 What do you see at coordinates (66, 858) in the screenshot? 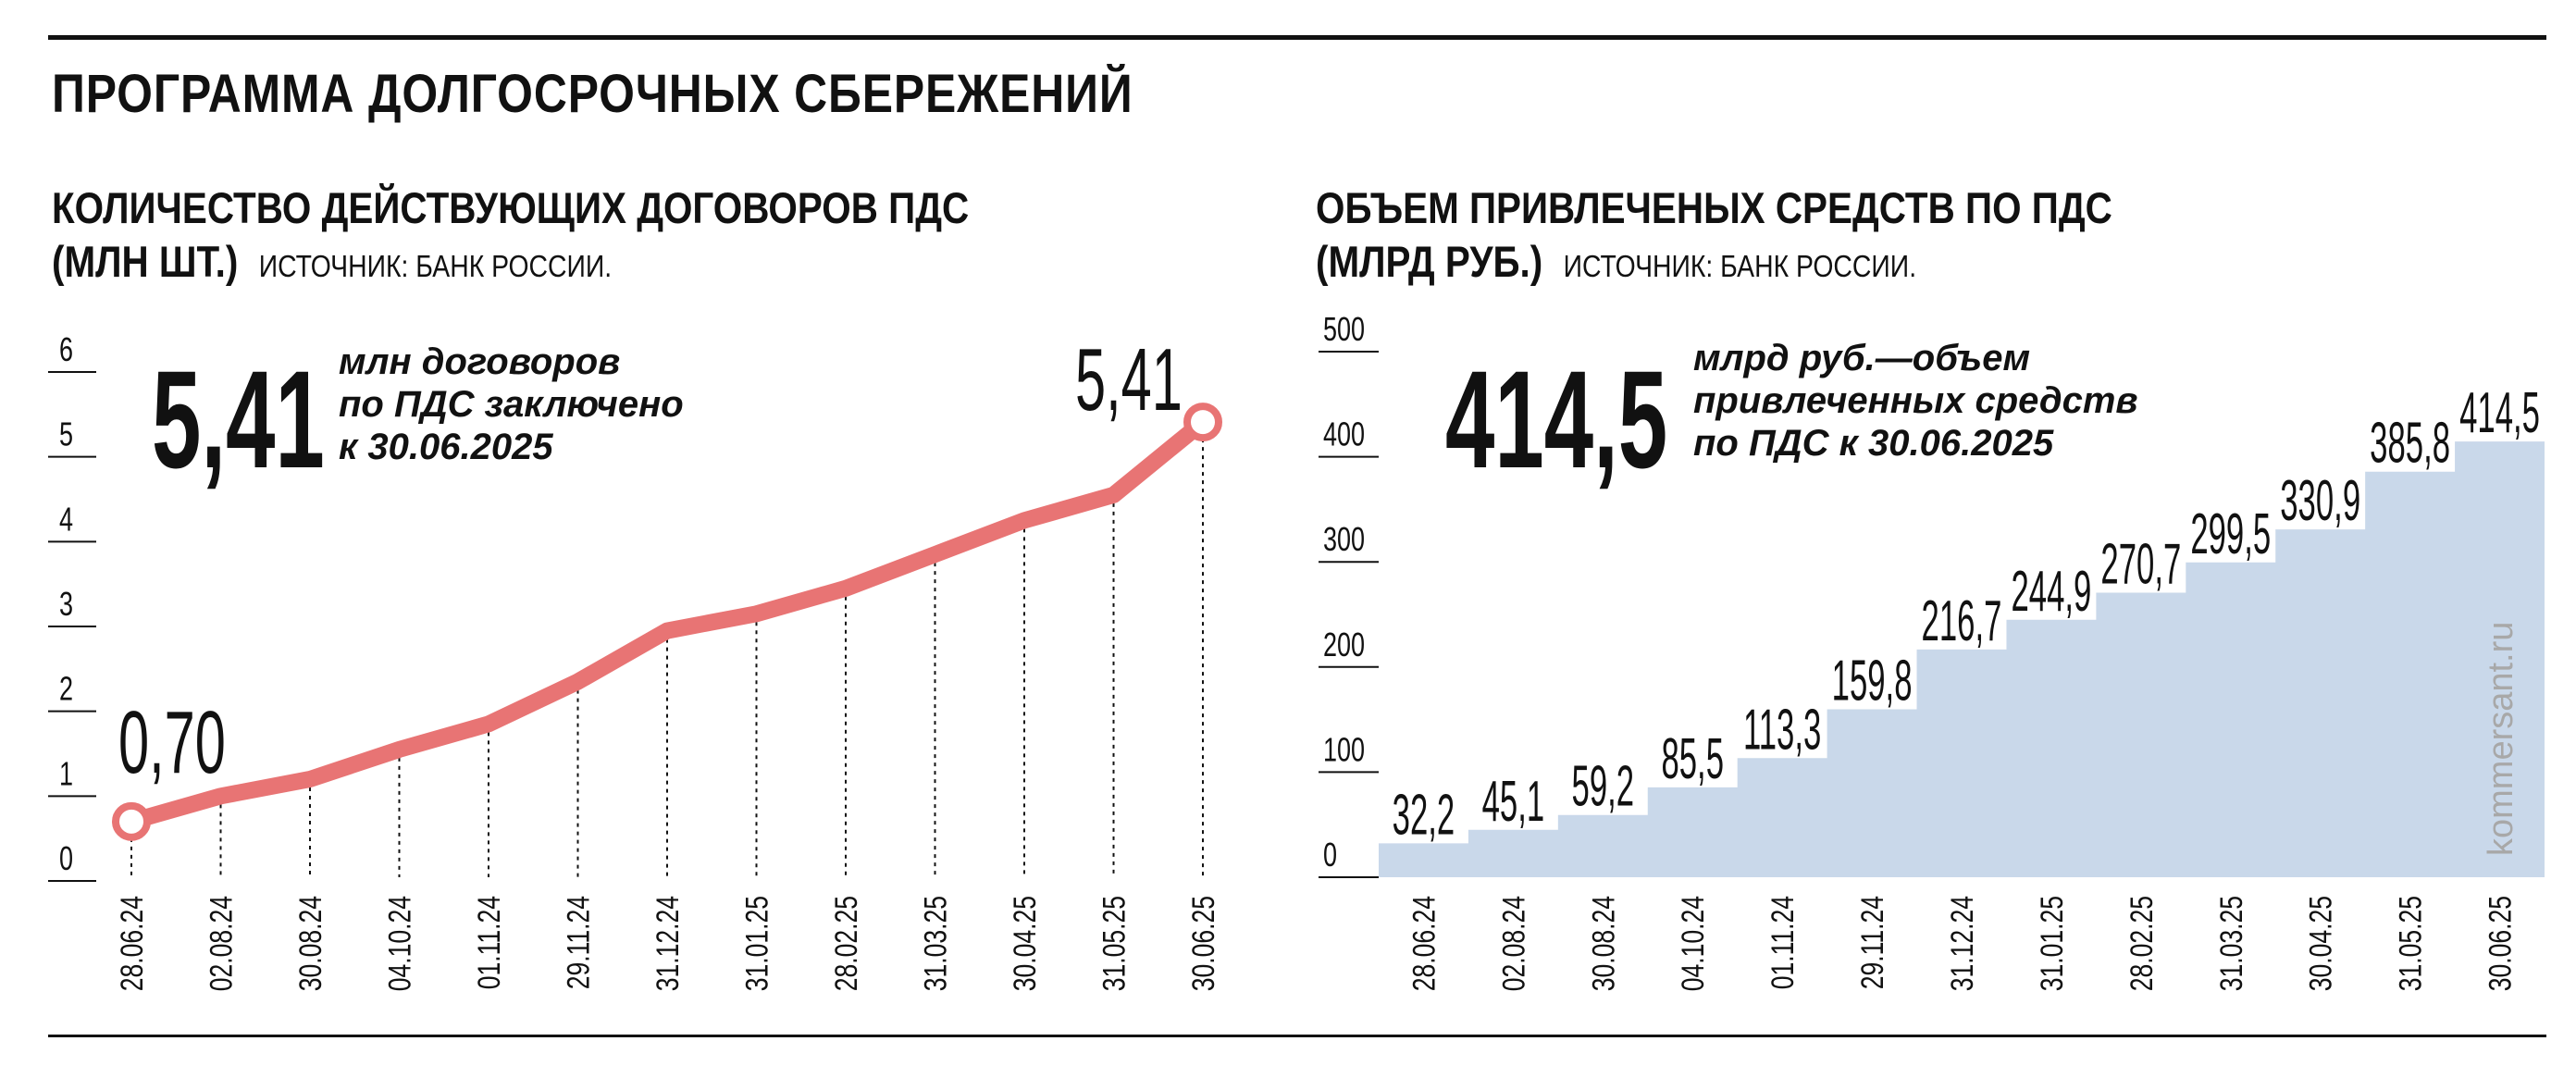
I see `left-y-tick-label: 0` at bounding box center [66, 858].